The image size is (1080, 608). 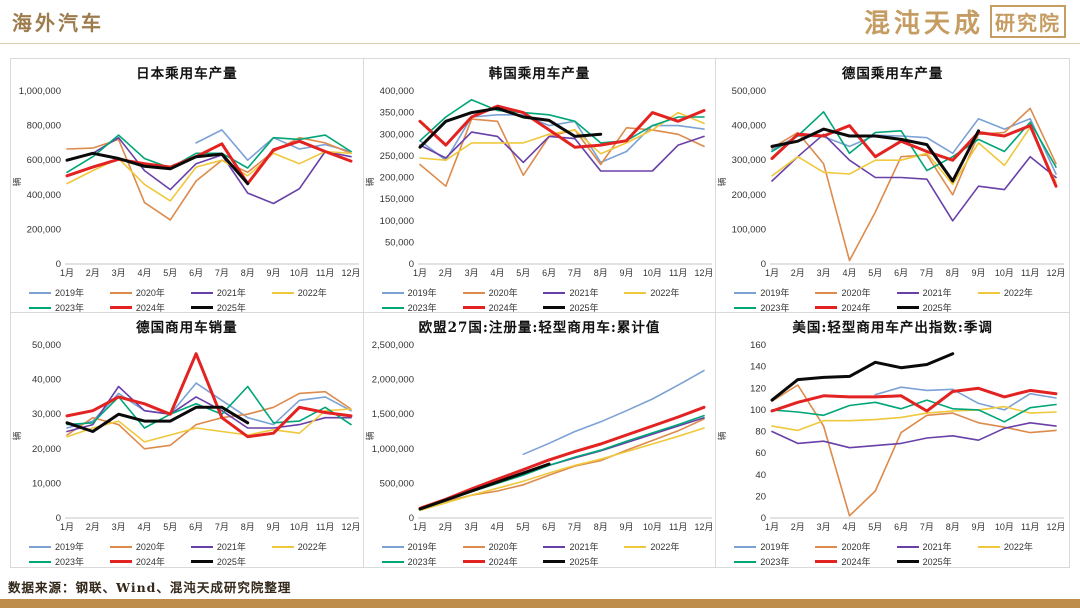 I want to click on svg-text: 1月, so click(x=420, y=273).